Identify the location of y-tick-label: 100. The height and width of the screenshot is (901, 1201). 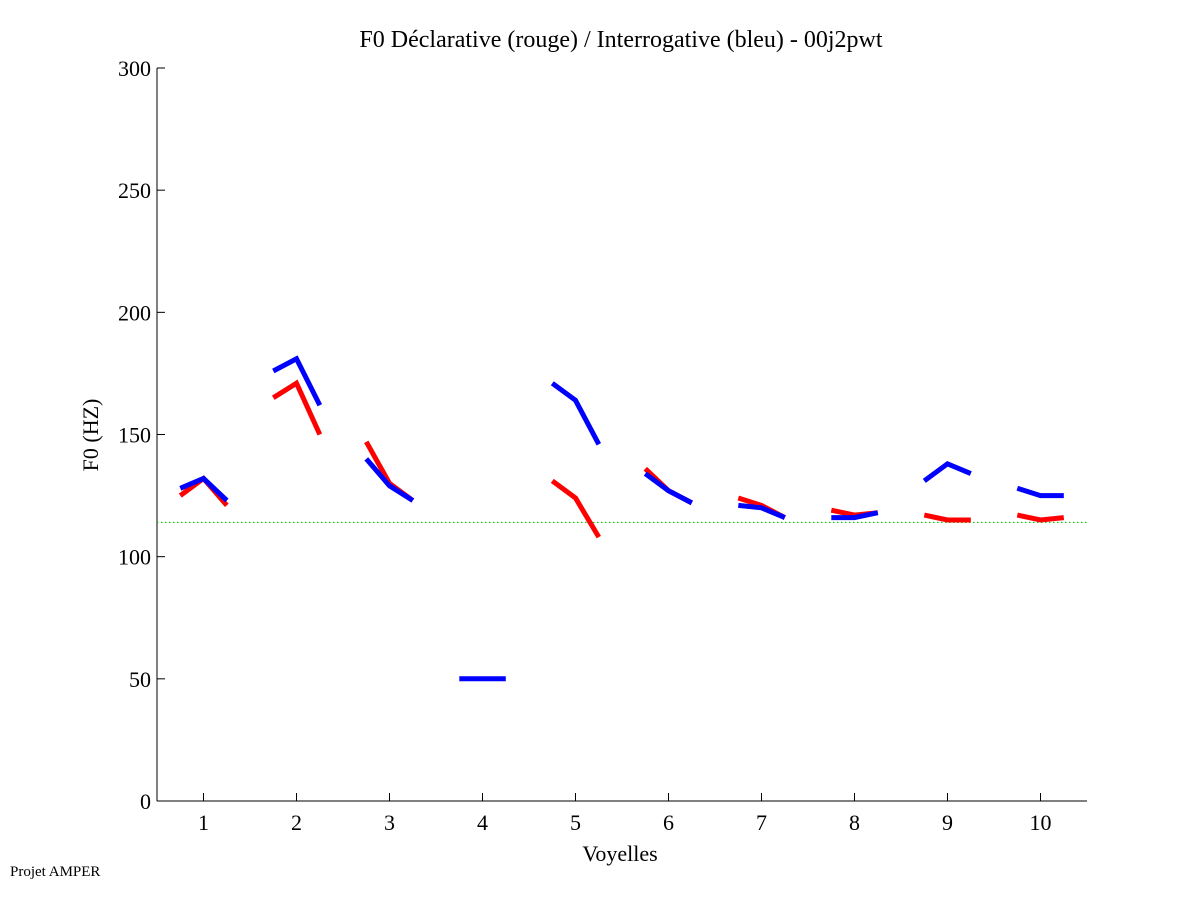
(134, 557).